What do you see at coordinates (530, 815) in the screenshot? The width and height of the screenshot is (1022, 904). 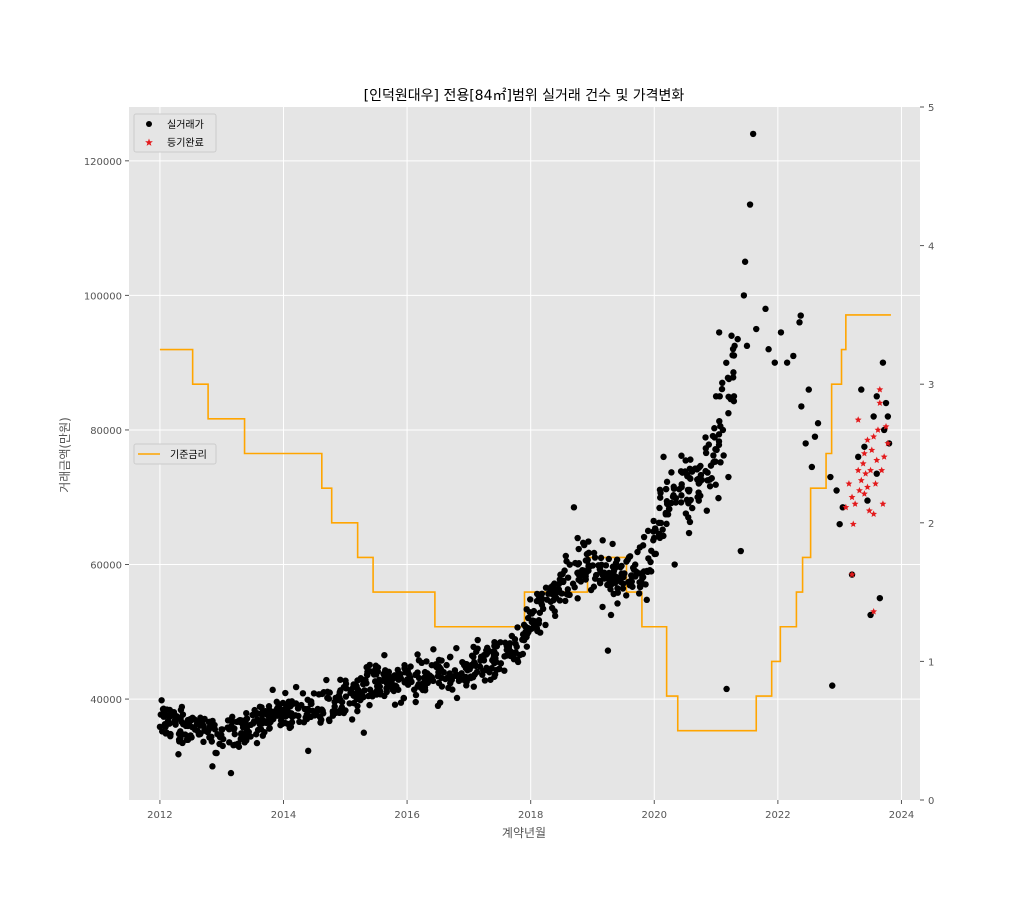 I see `x-tick-label: 2018` at bounding box center [530, 815].